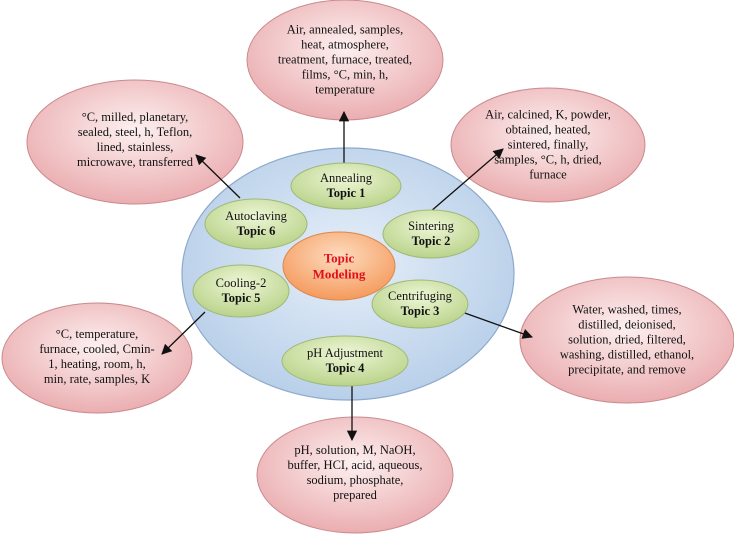  I want to click on topic-name: Annealing, so click(346, 178).